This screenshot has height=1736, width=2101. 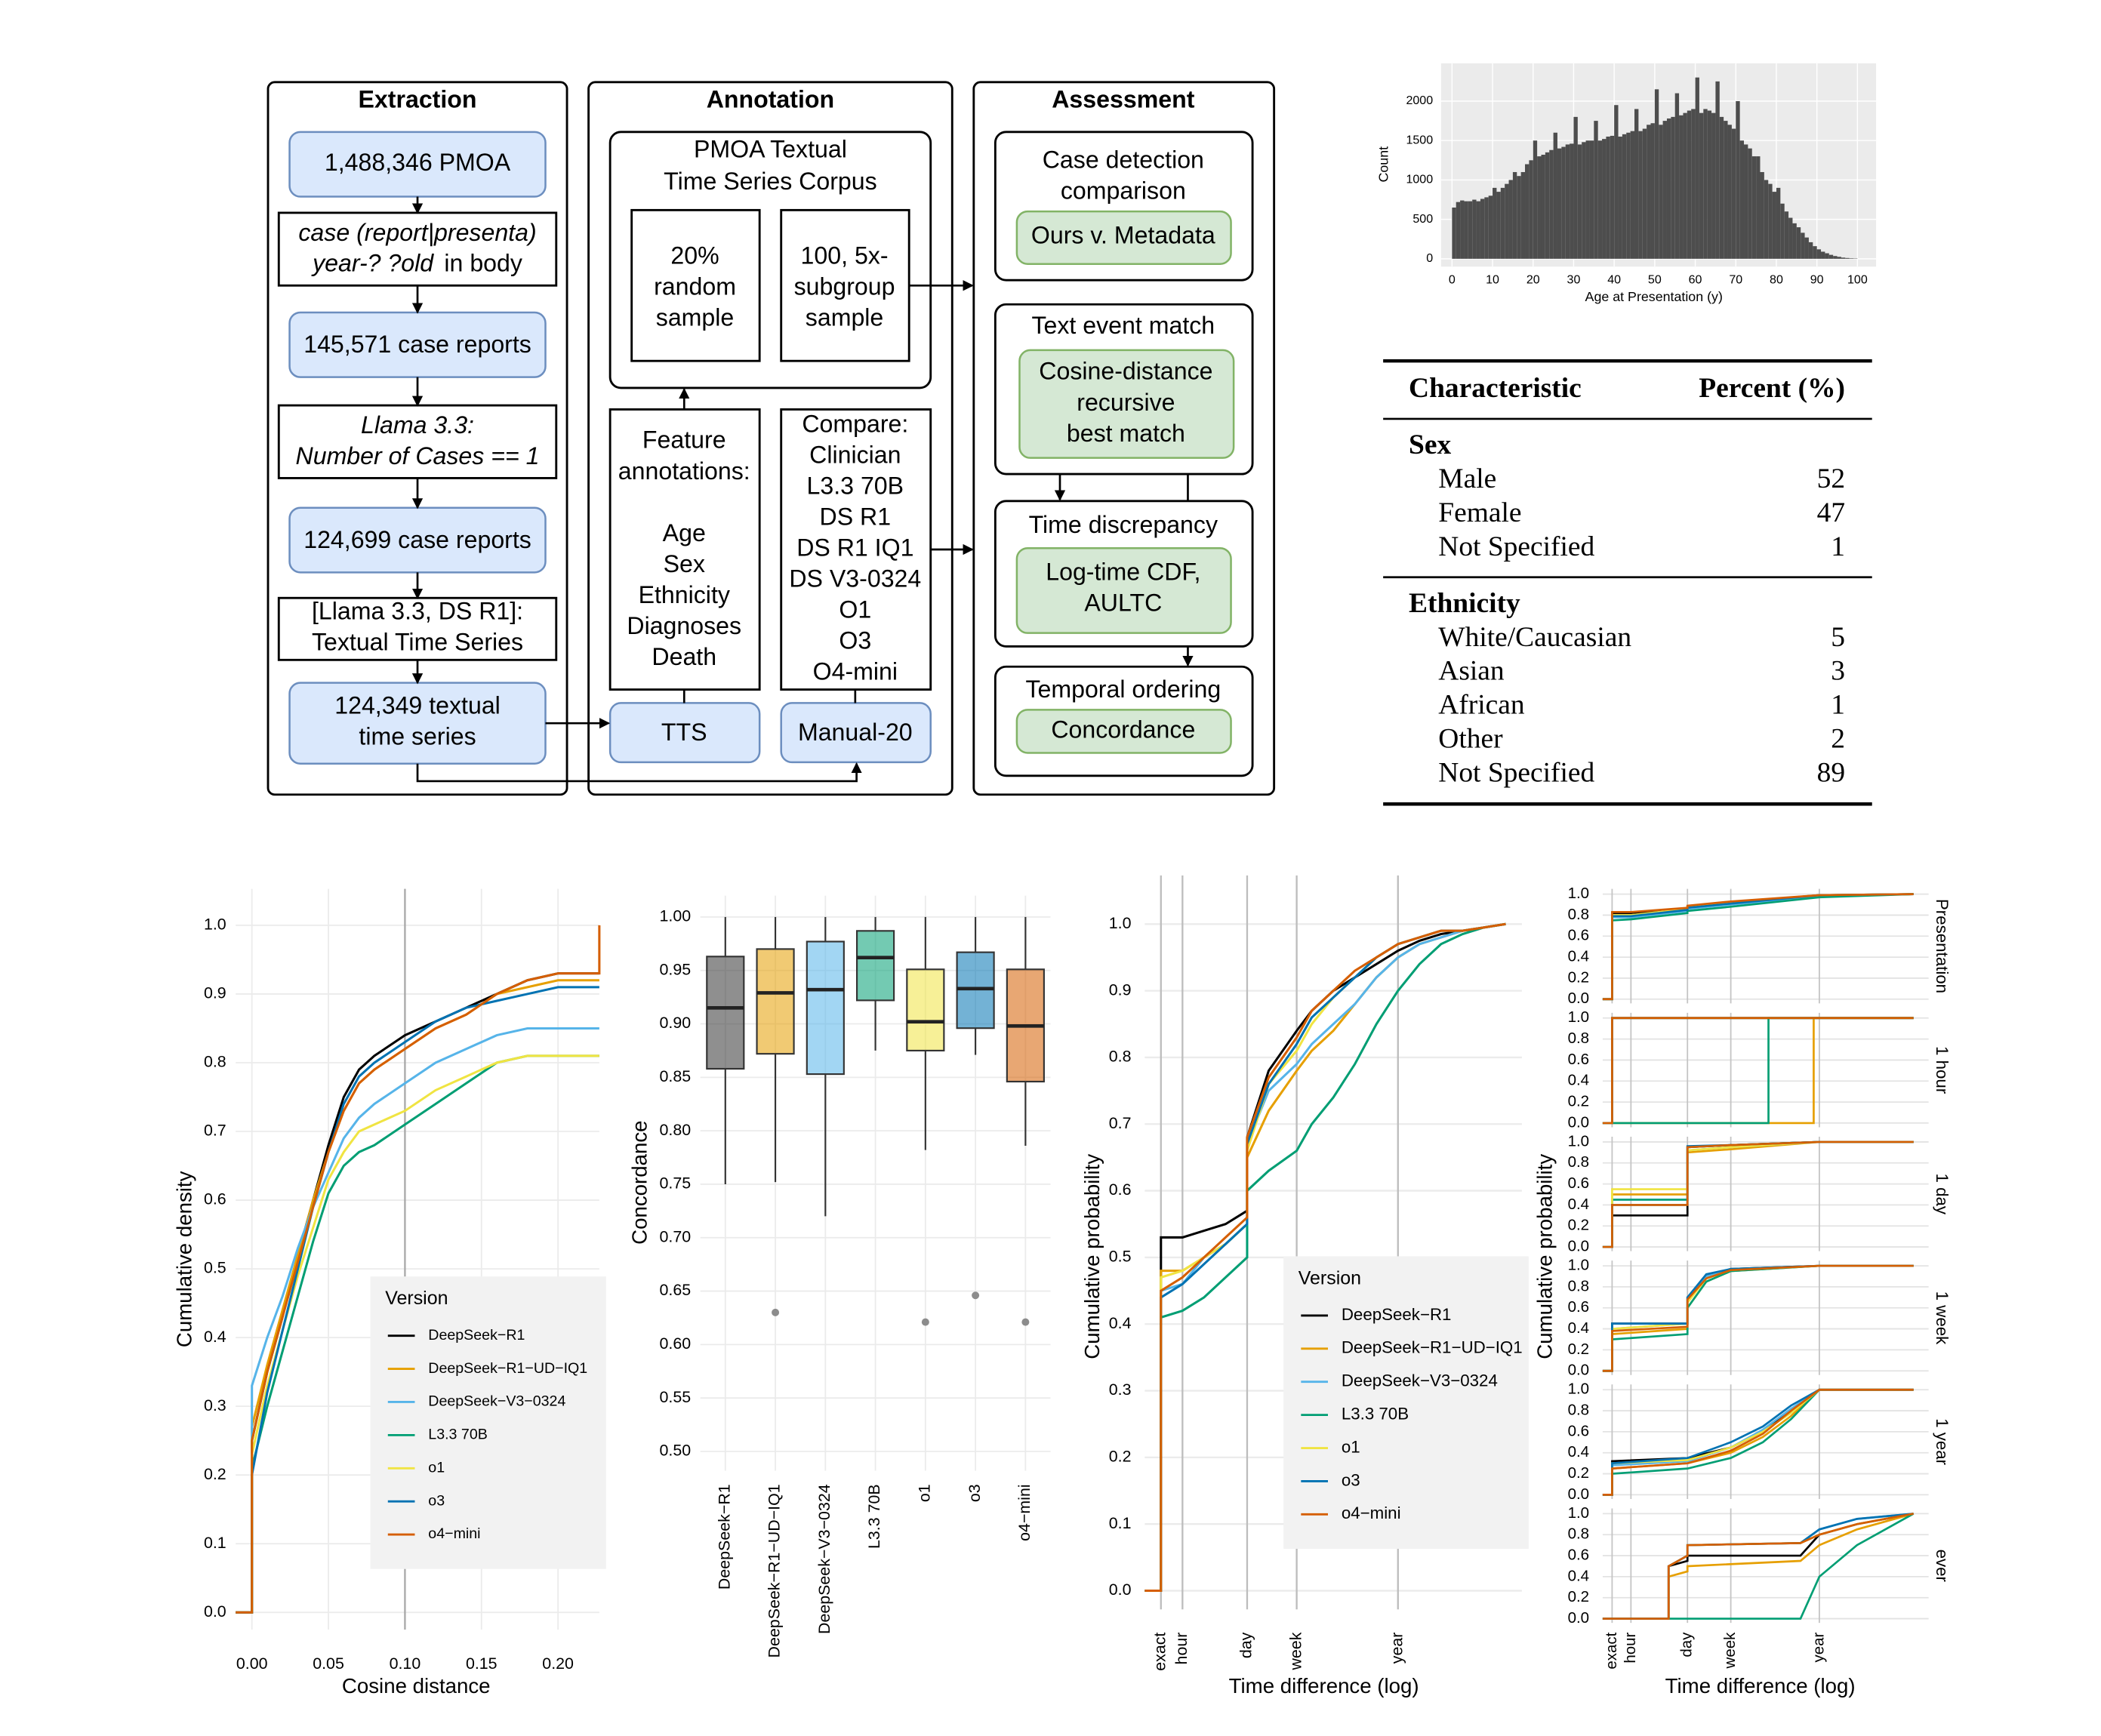 I want to click on node-text: DS R1 IQ1, so click(x=854, y=548).